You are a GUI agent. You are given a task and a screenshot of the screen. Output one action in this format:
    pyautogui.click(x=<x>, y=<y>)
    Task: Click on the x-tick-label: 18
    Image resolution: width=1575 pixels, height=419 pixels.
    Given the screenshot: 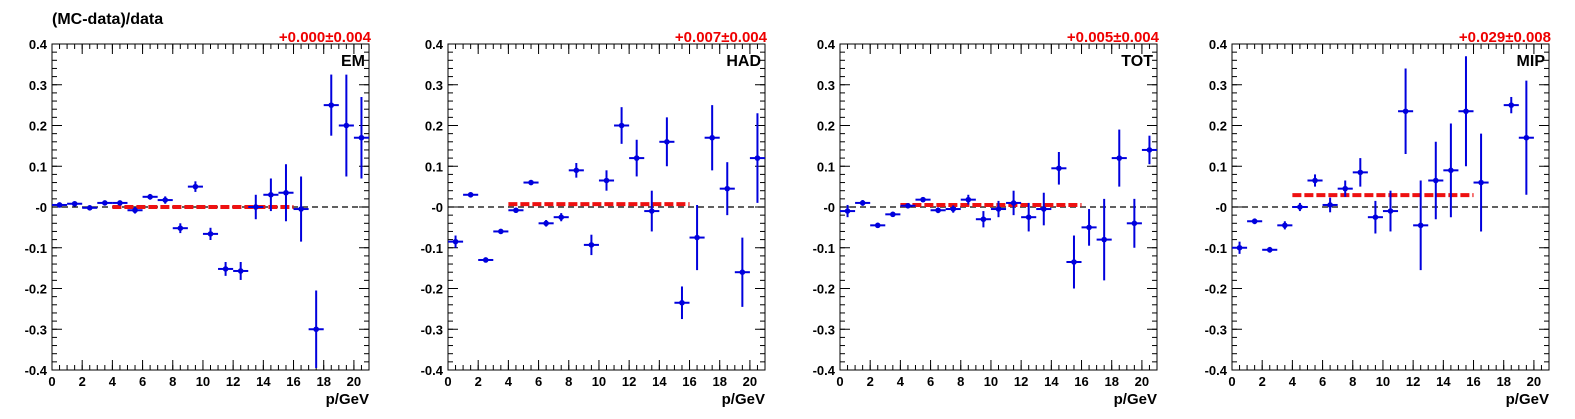 What is the action you would take?
    pyautogui.click(x=323, y=381)
    